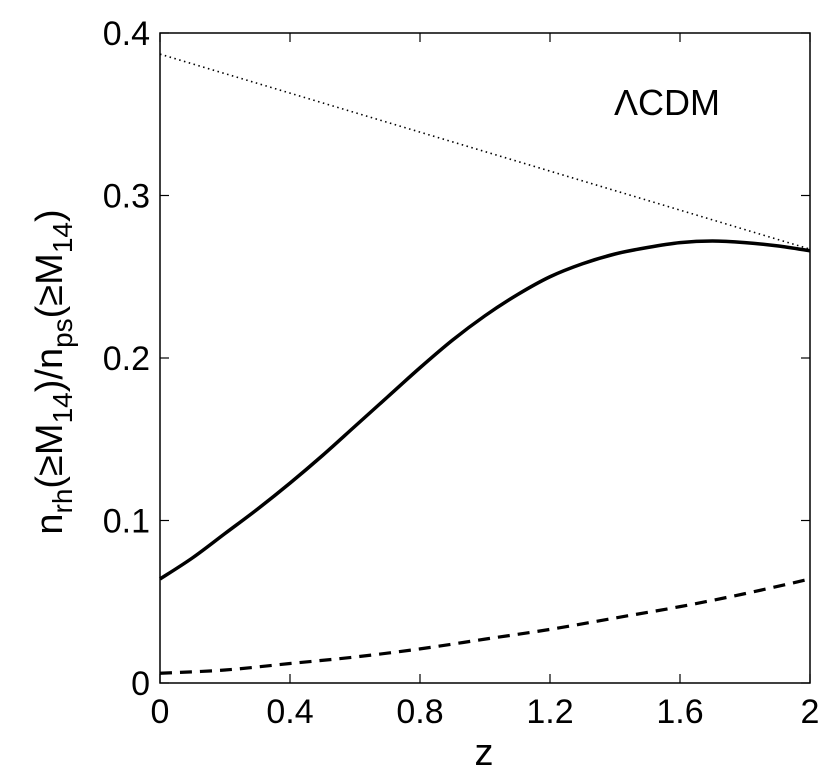 This screenshot has width=830, height=773. Describe the element at coordinates (810, 712) in the screenshot. I see `x-tick-label: 2` at that location.